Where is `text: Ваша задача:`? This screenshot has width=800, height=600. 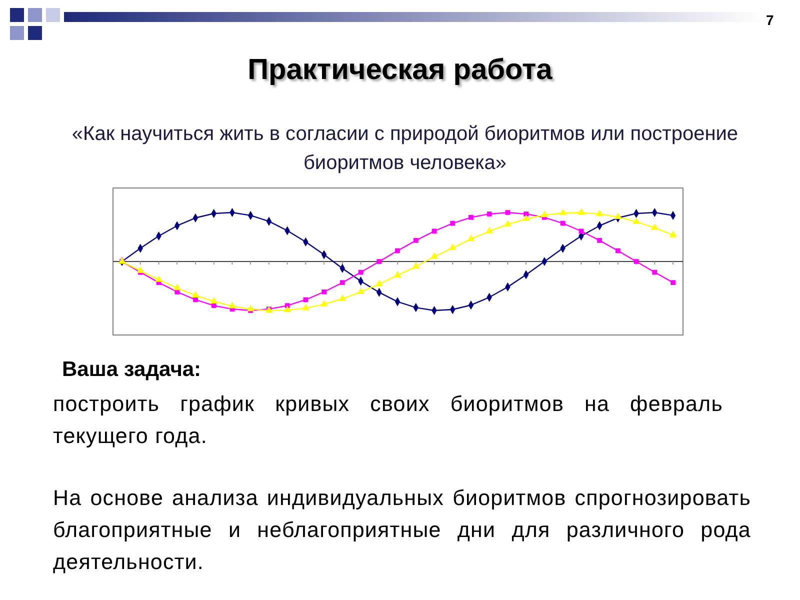
text: Ваша задача: is located at coordinates (132, 370).